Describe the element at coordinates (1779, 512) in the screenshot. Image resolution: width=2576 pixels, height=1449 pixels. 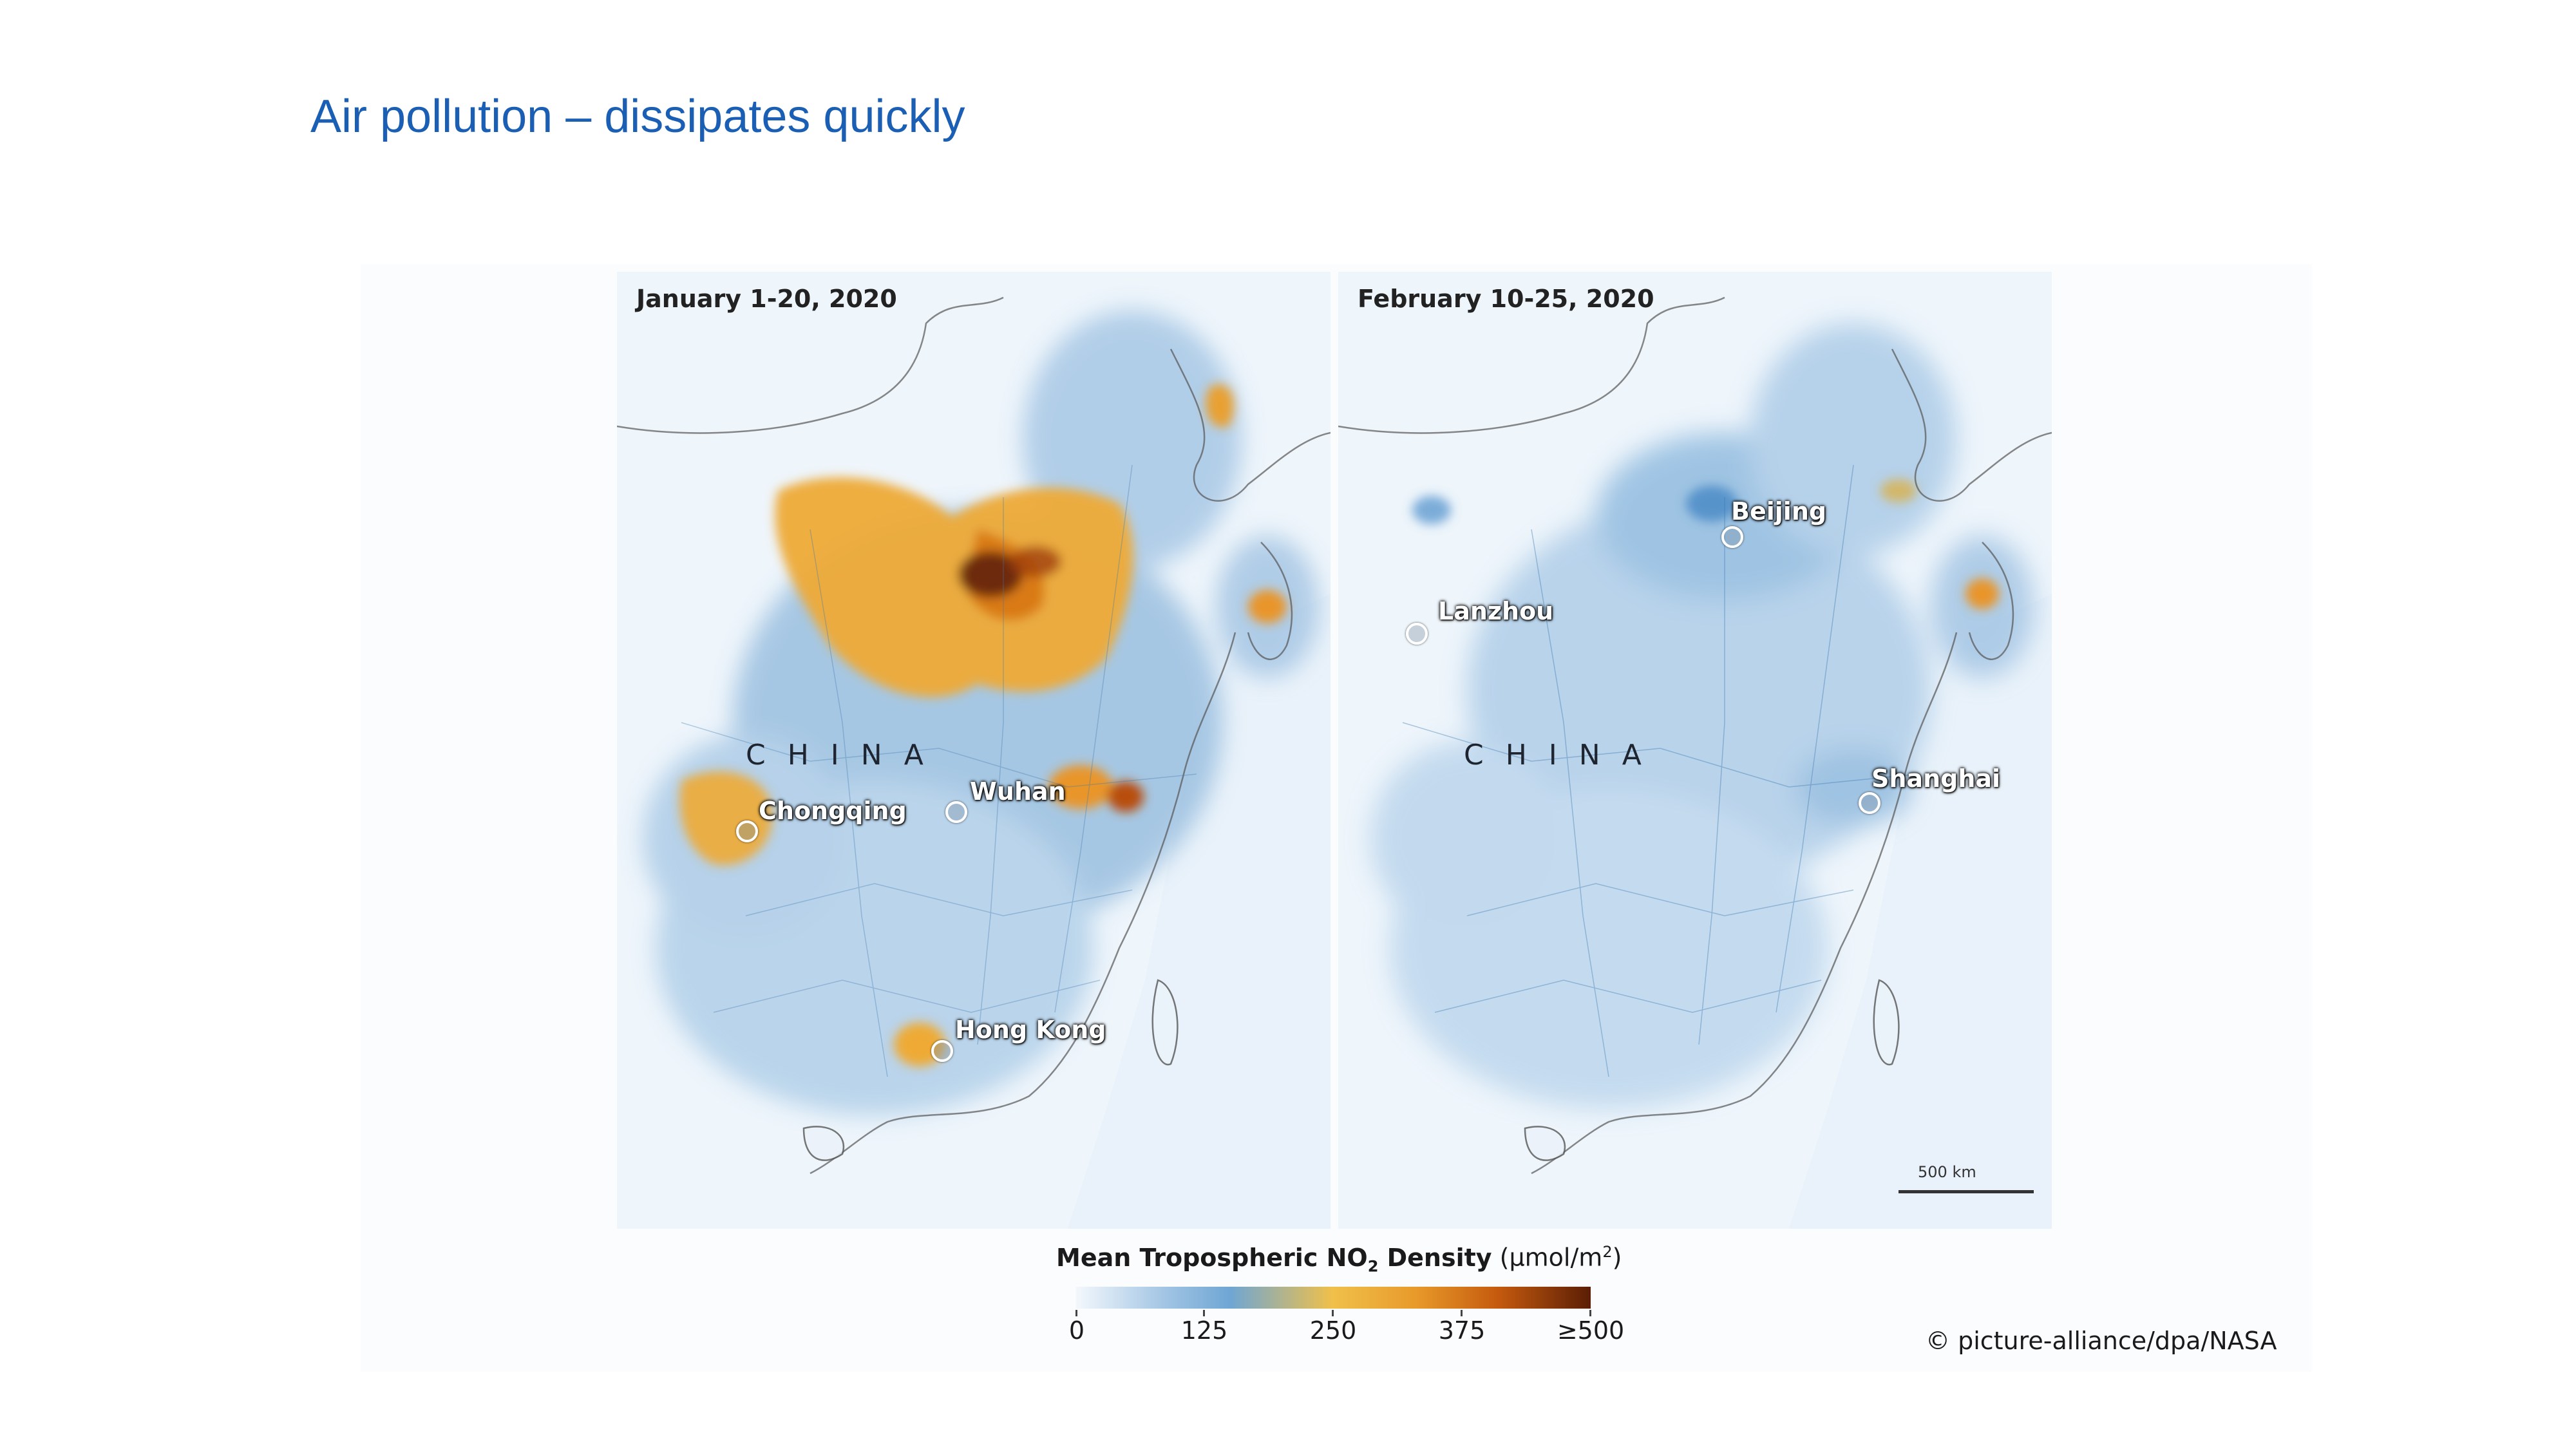
I see `city-label-beijing: Beijing` at that location.